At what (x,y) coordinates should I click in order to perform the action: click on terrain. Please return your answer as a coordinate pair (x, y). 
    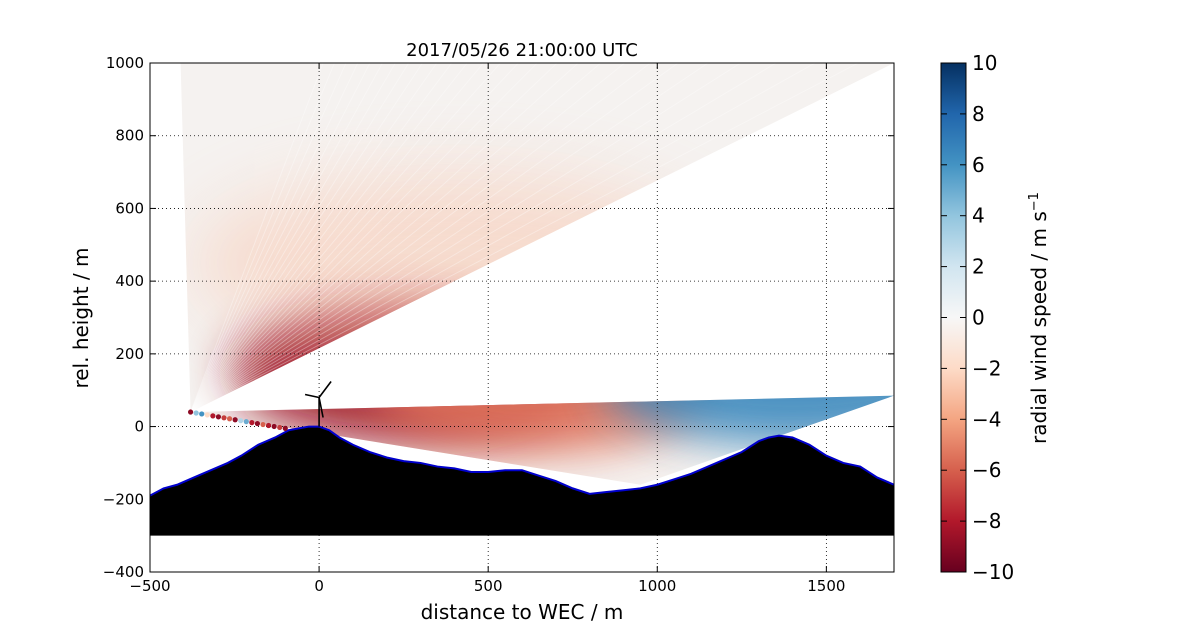
    Looking at the image, I should click on (522, 480).